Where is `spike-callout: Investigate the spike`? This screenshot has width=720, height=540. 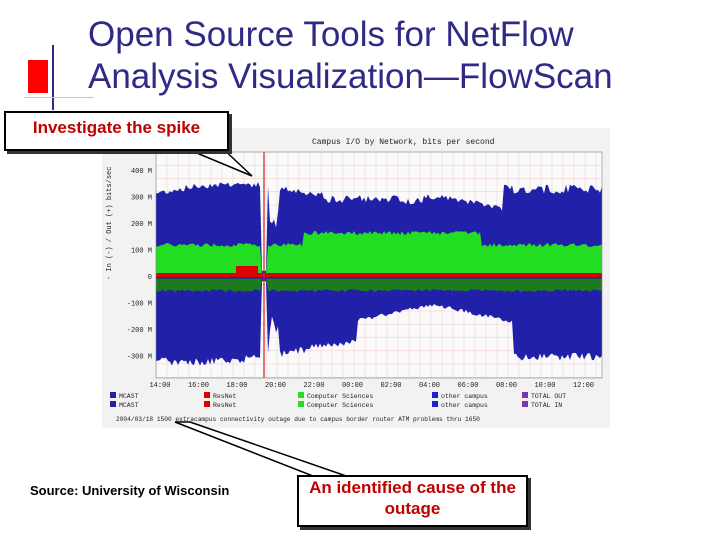
spike-callout: Investigate the spike is located at coordinates (116, 131).